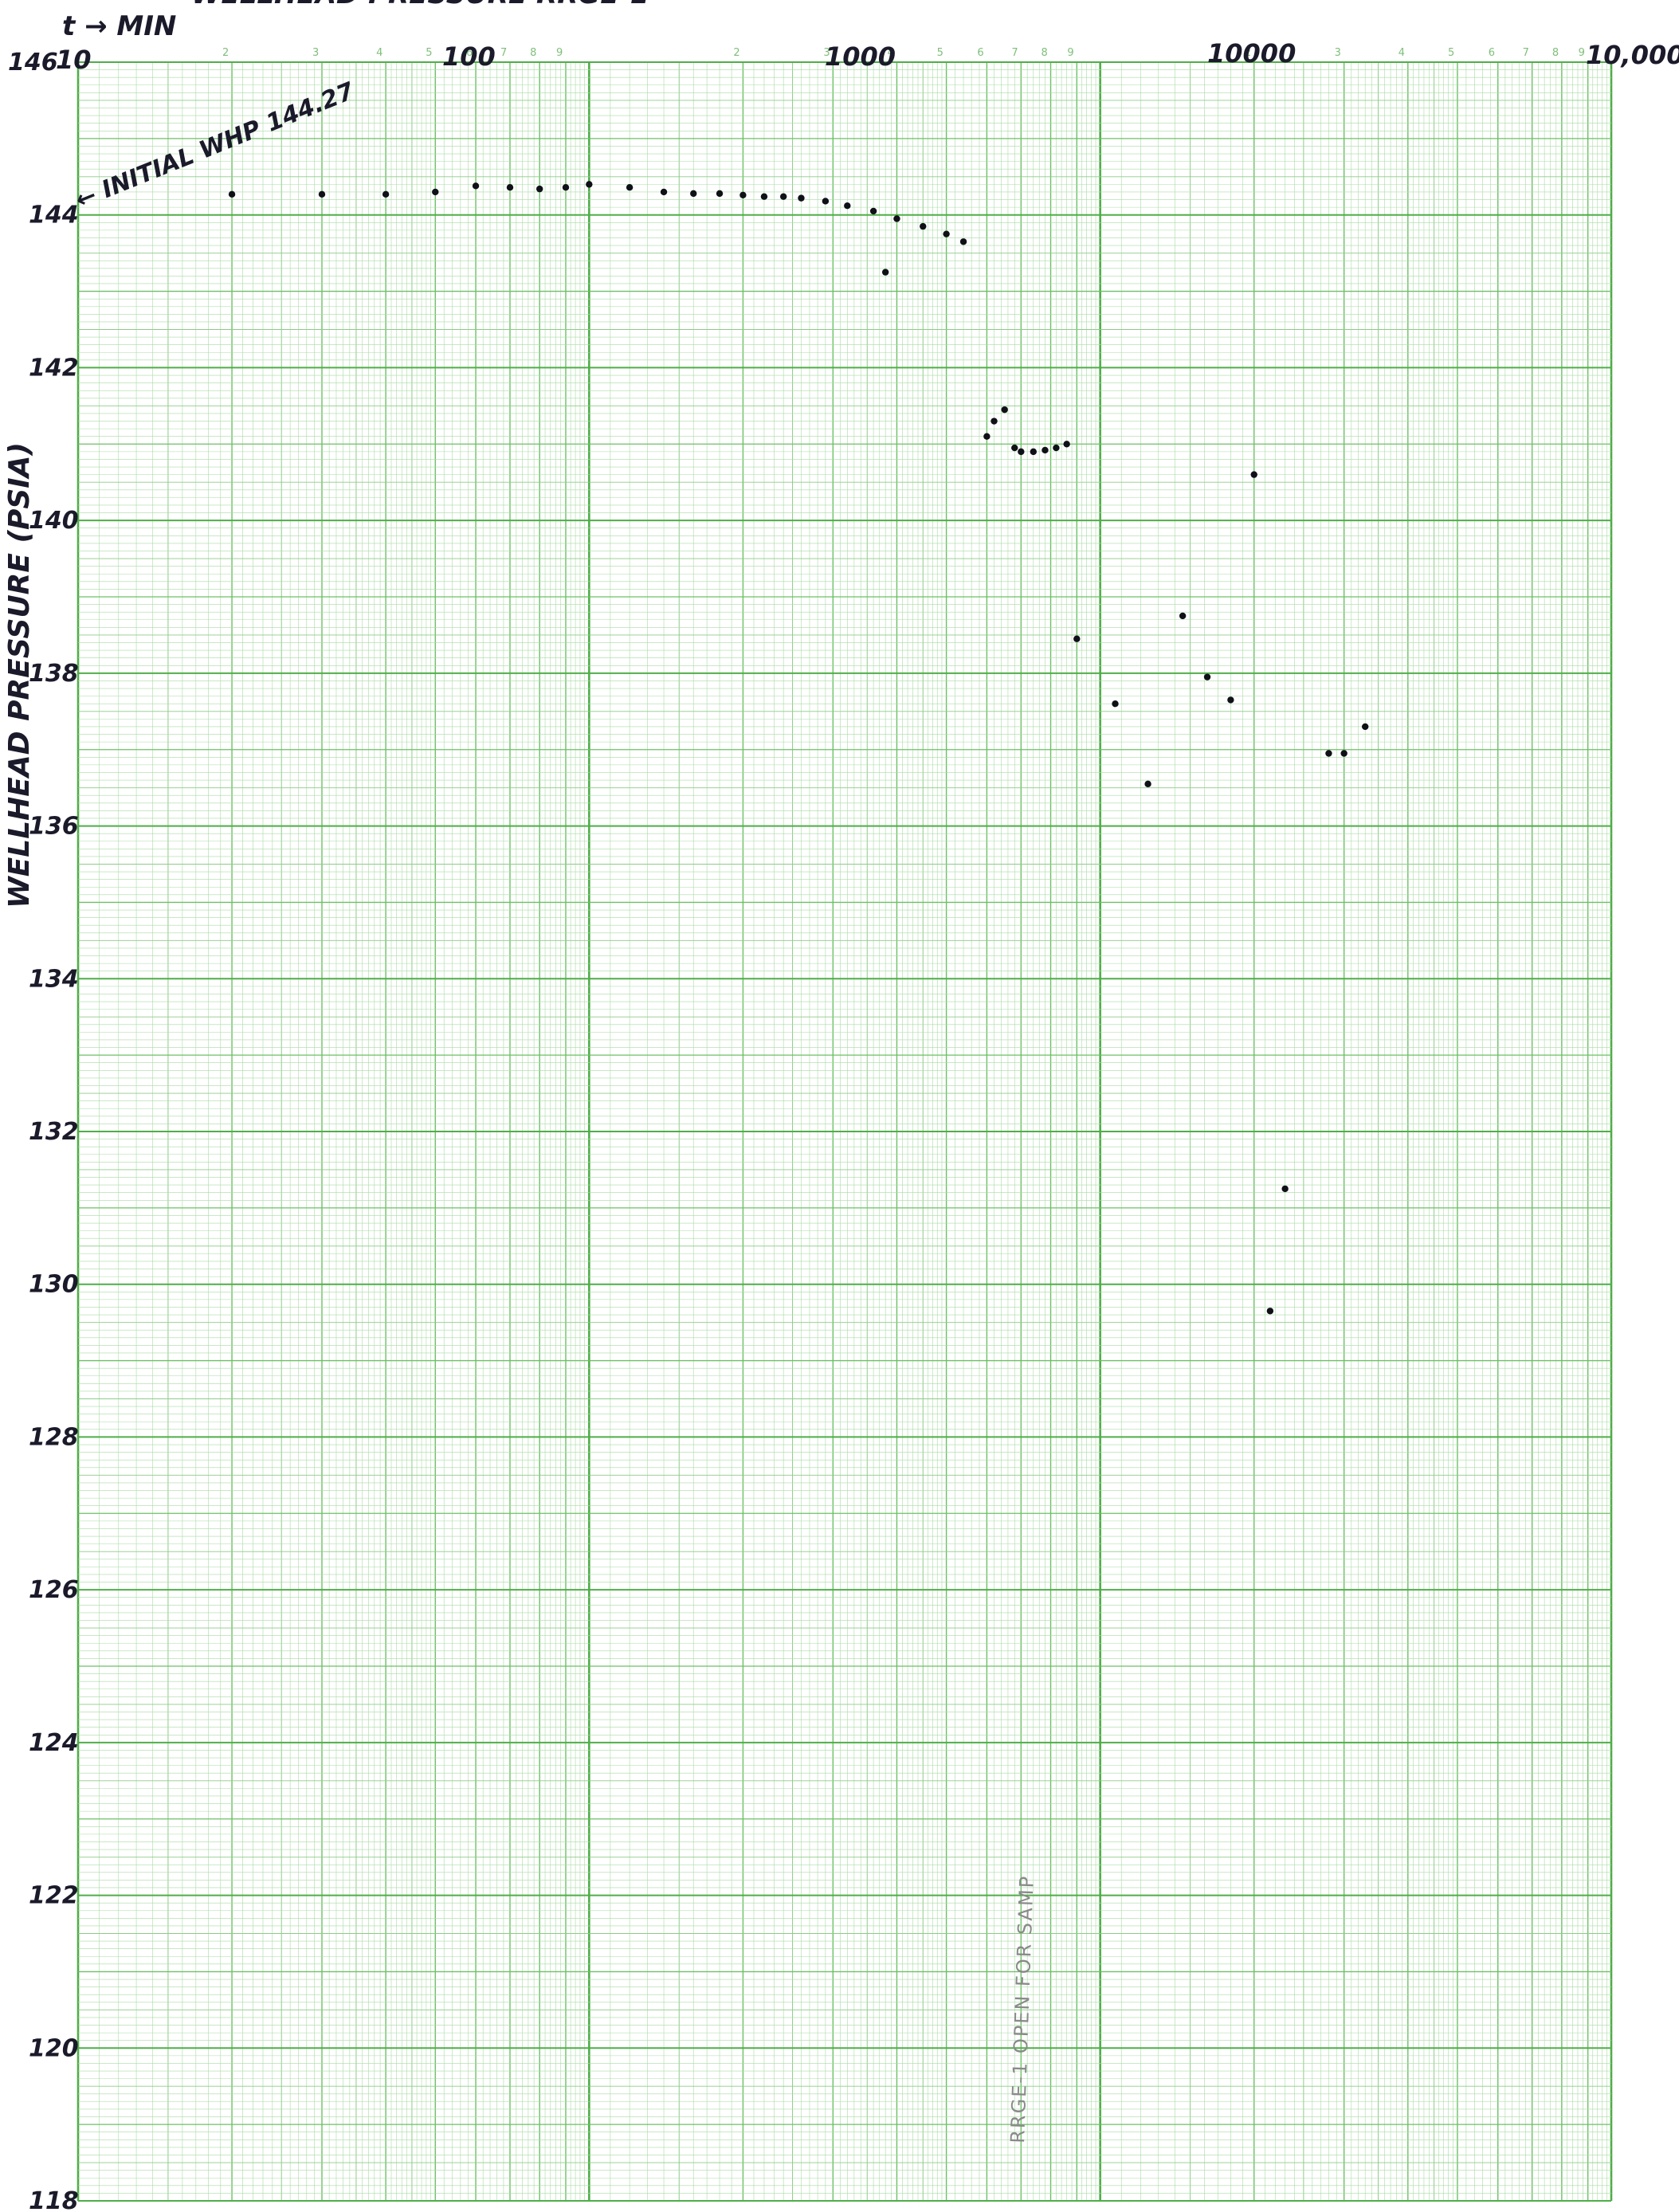 The image size is (1679, 2212). Describe the element at coordinates (54, 1896) in the screenshot. I see `y-tick-label: 122` at that location.